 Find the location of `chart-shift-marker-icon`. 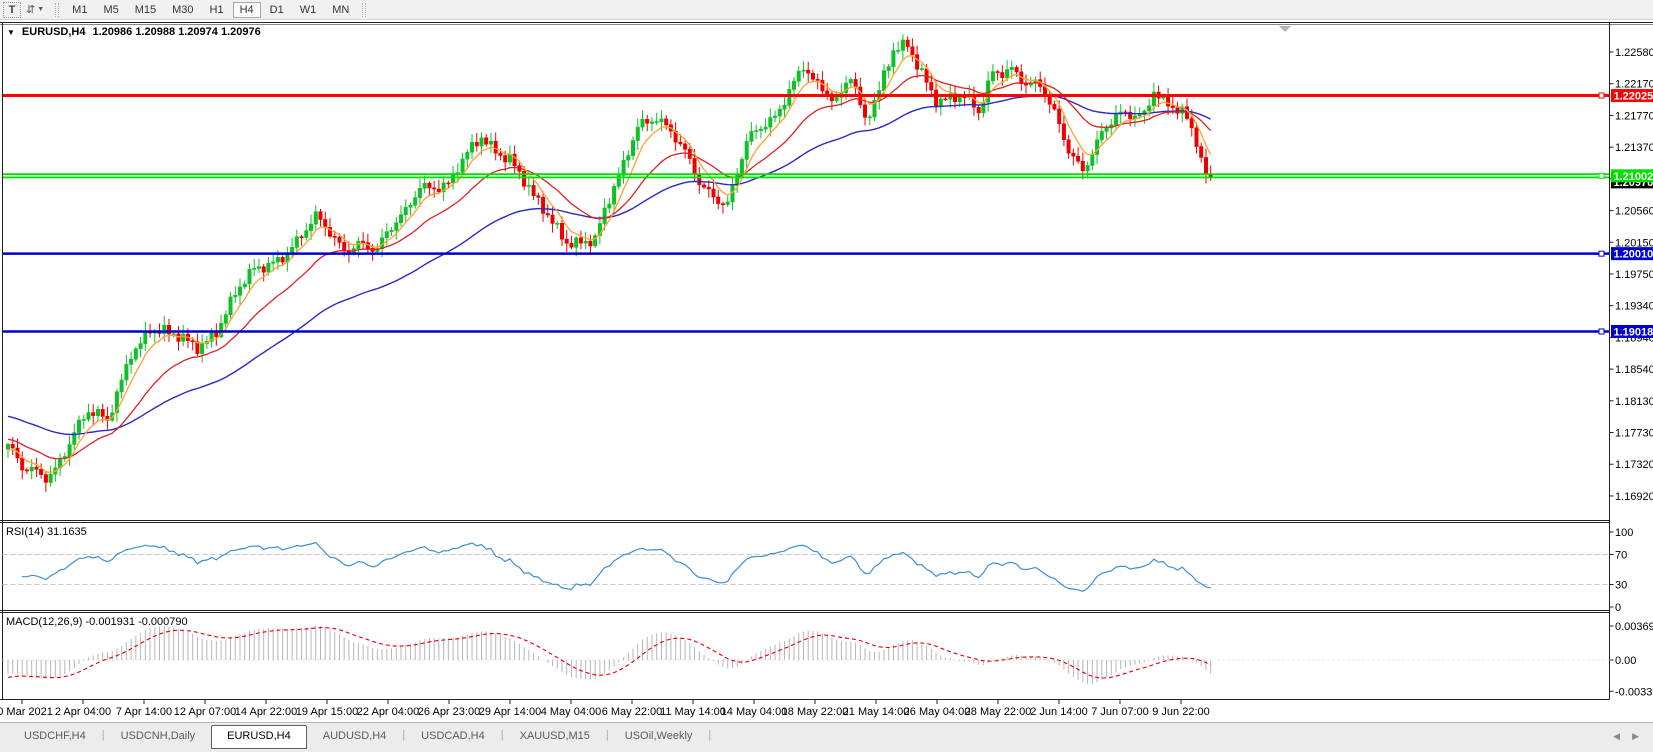

chart-shift-marker-icon is located at coordinates (1285, 29).